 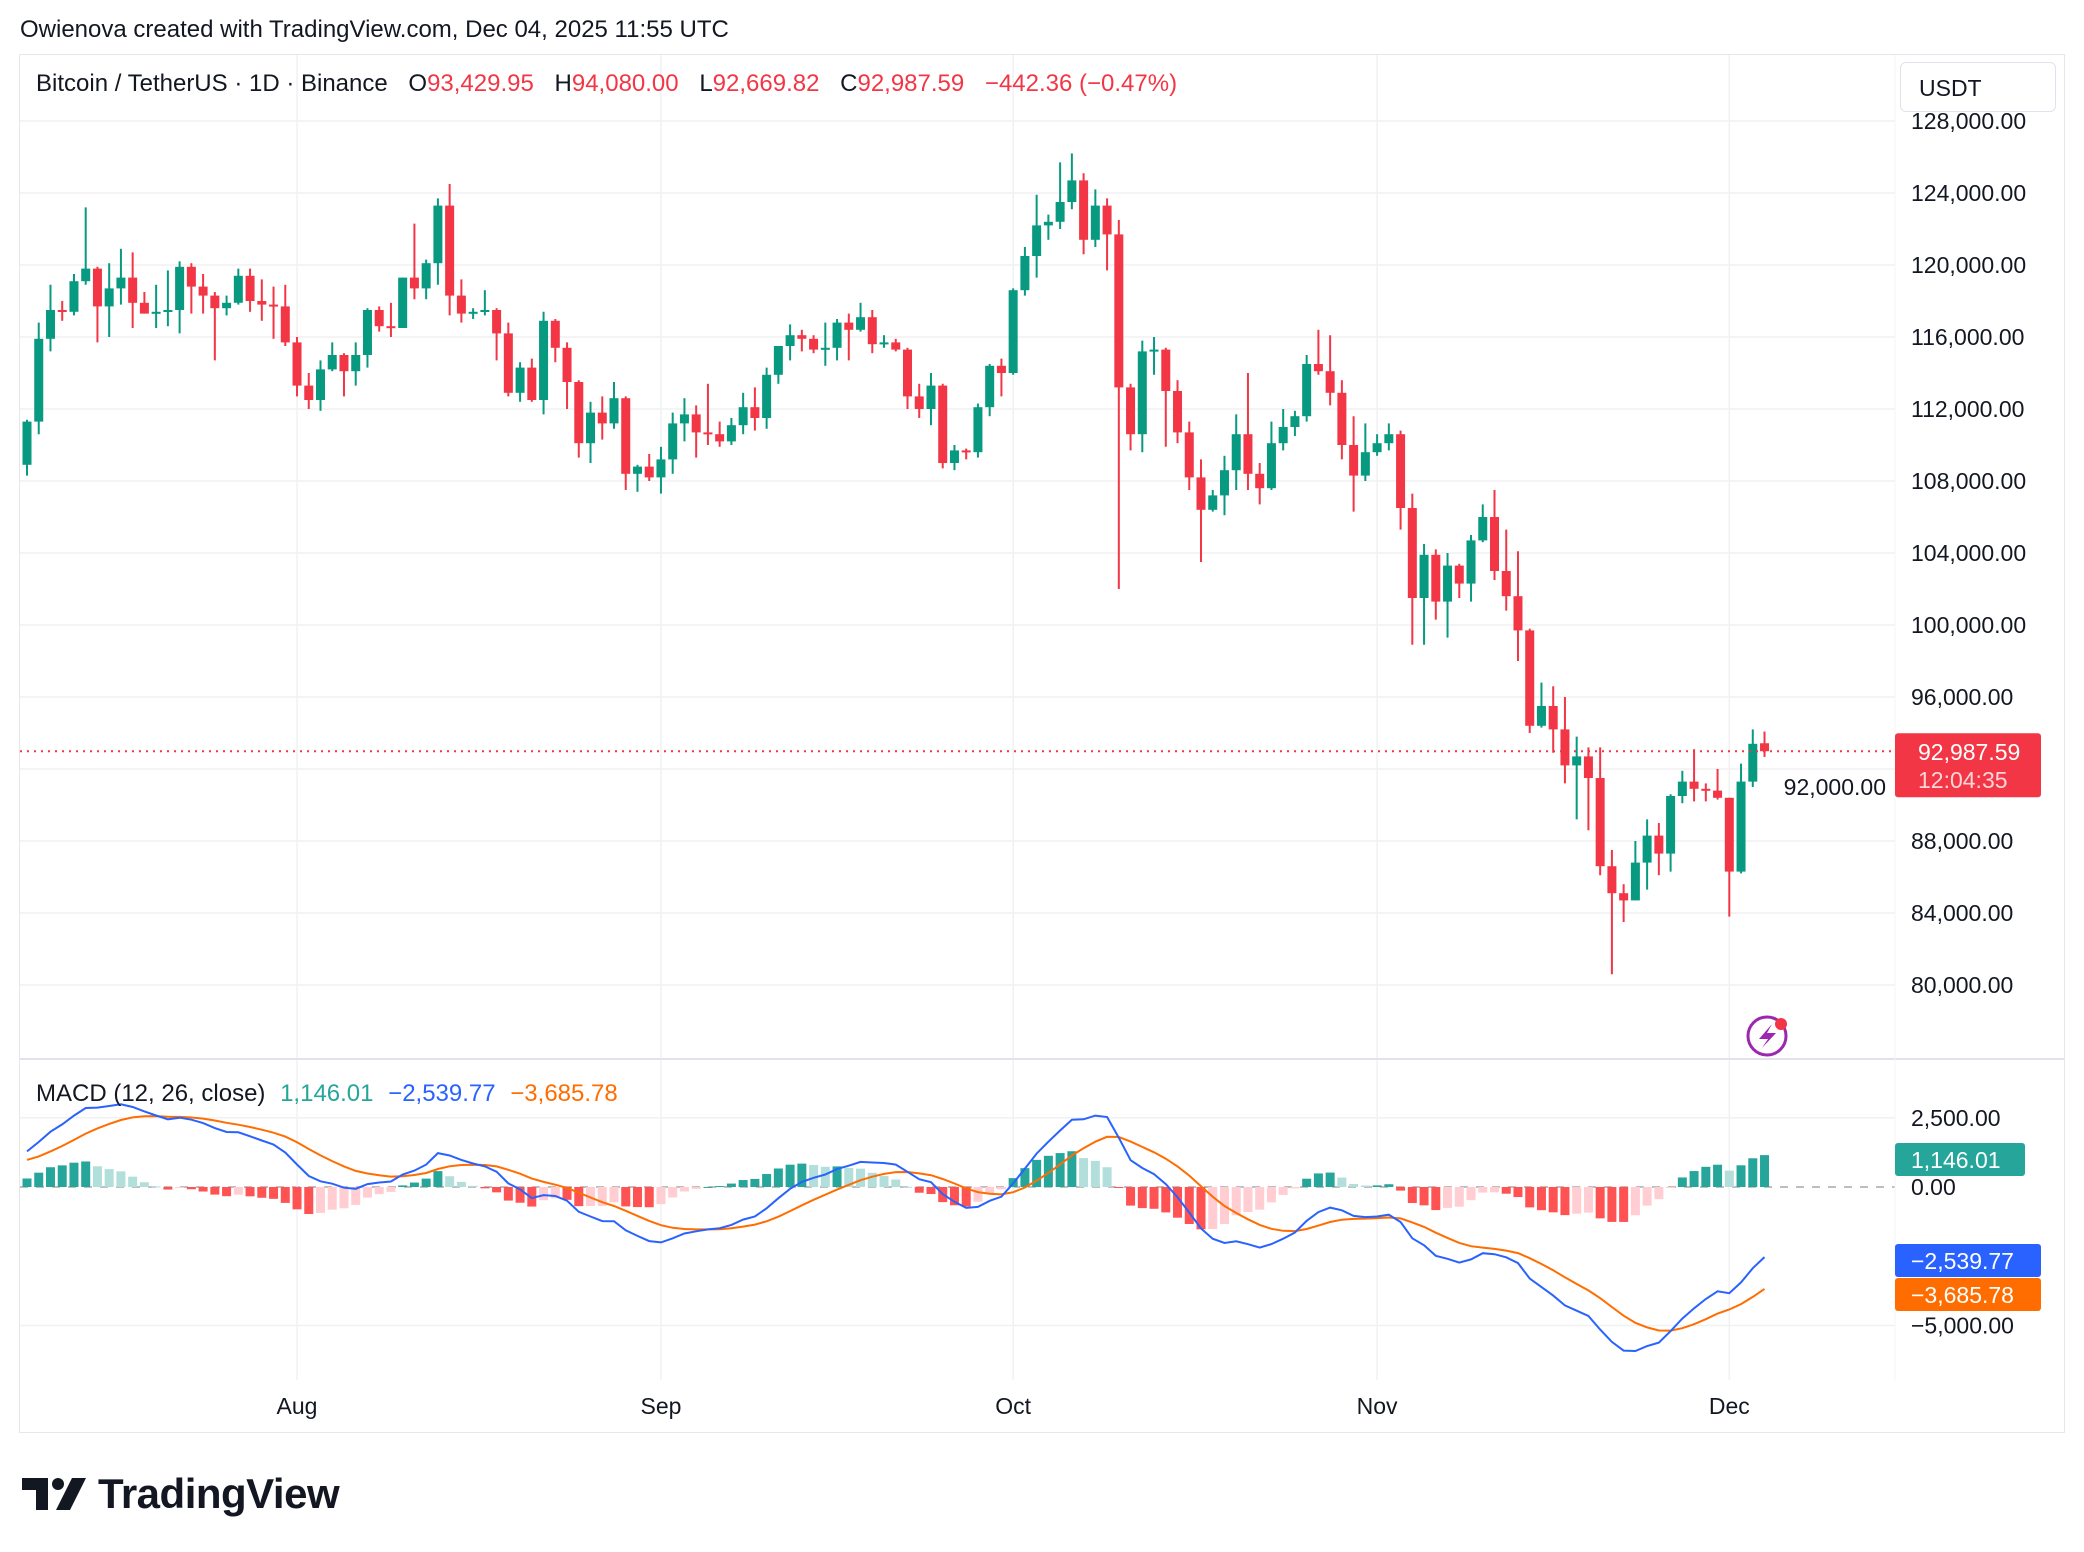 I want to click on high-value: 94,080.00, so click(x=625, y=83).